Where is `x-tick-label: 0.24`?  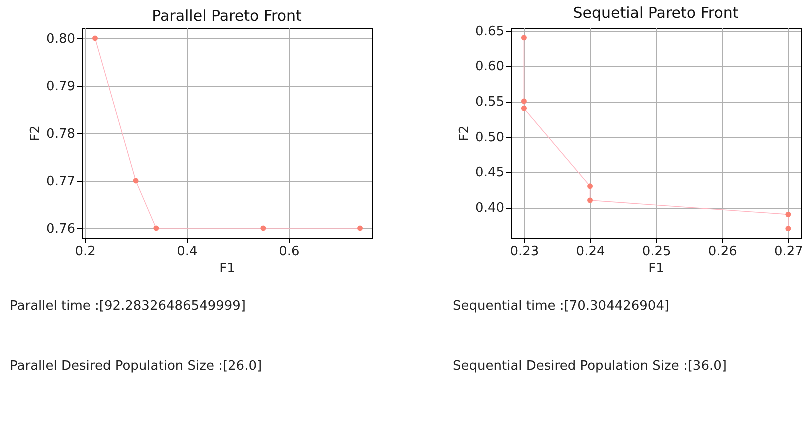
x-tick-label: 0.24 is located at coordinates (591, 252).